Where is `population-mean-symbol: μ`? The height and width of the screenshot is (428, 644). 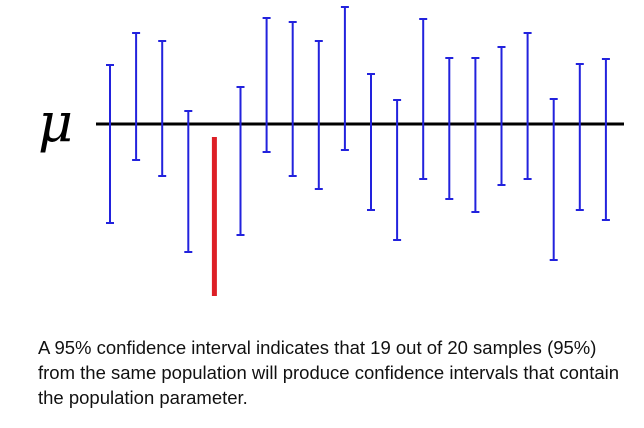 population-mean-symbol: μ is located at coordinates (55, 122).